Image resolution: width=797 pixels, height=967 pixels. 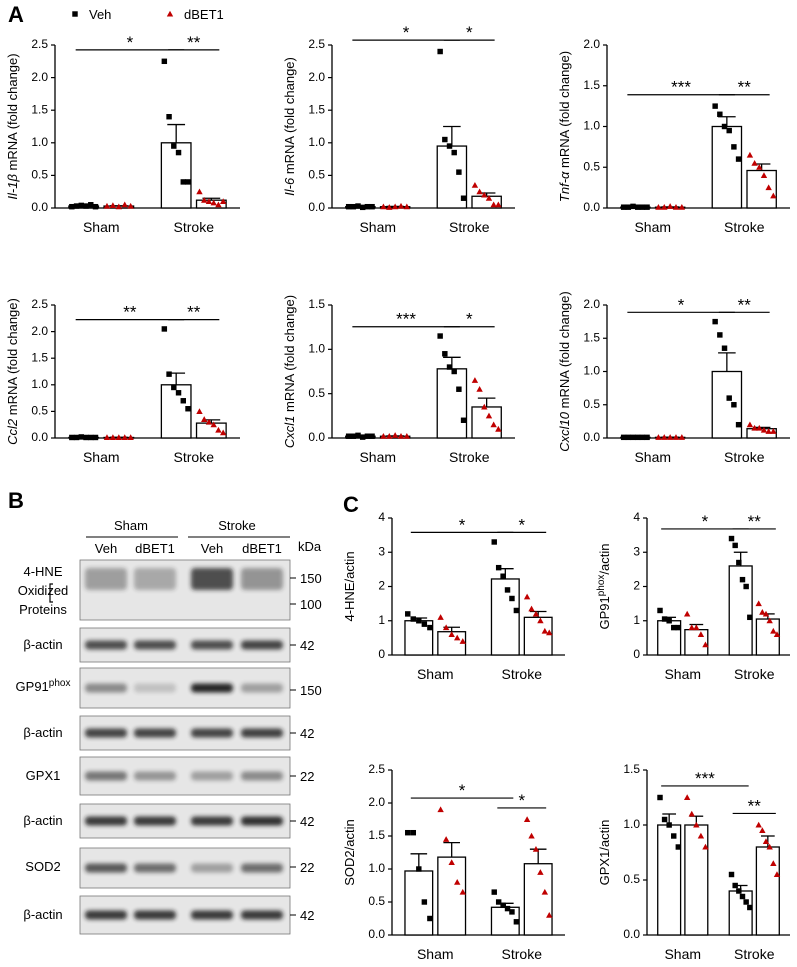 I want to click on y-axis-label-part: GPX1/actin, so click(x=604, y=853).